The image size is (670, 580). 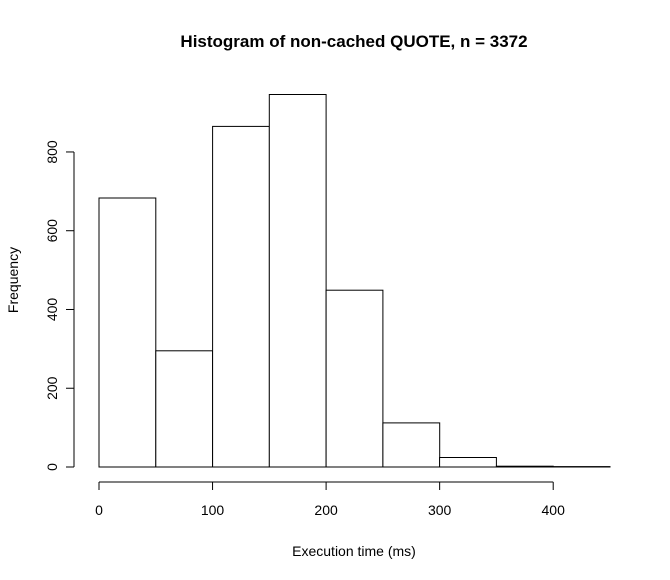 What do you see at coordinates (554, 510) in the screenshot?
I see `x-tick-label: 400` at bounding box center [554, 510].